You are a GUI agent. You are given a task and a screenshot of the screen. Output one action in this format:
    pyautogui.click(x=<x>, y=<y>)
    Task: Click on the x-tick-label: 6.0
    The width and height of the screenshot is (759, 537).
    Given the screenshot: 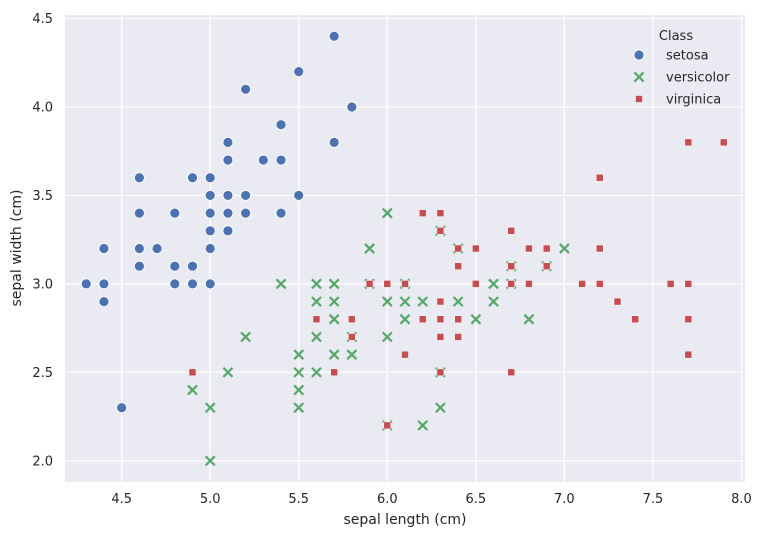 What is the action you would take?
    pyautogui.click(x=387, y=499)
    